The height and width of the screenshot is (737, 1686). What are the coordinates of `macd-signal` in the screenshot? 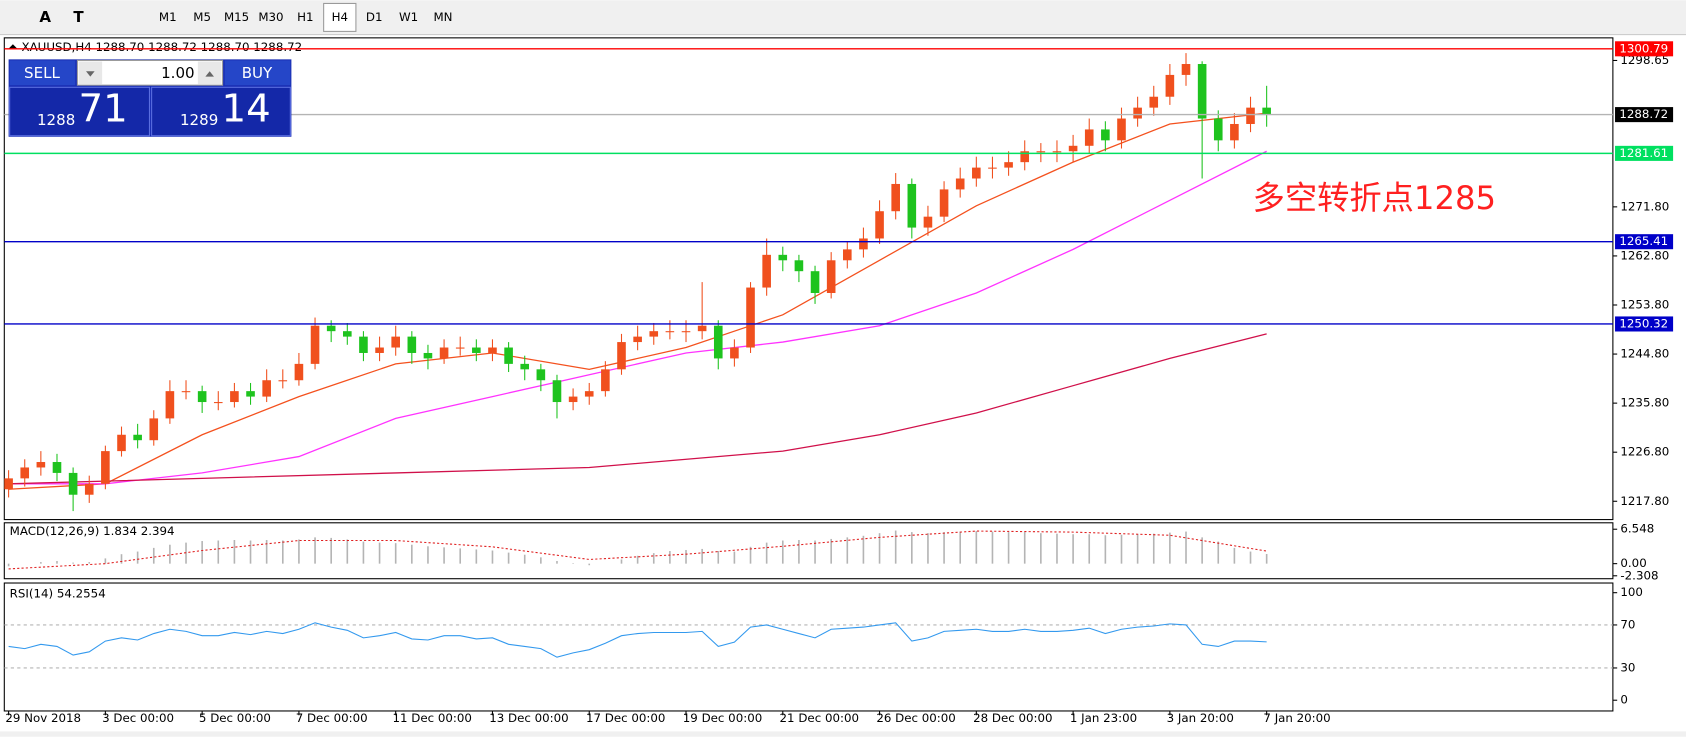 It's located at (637, 550).